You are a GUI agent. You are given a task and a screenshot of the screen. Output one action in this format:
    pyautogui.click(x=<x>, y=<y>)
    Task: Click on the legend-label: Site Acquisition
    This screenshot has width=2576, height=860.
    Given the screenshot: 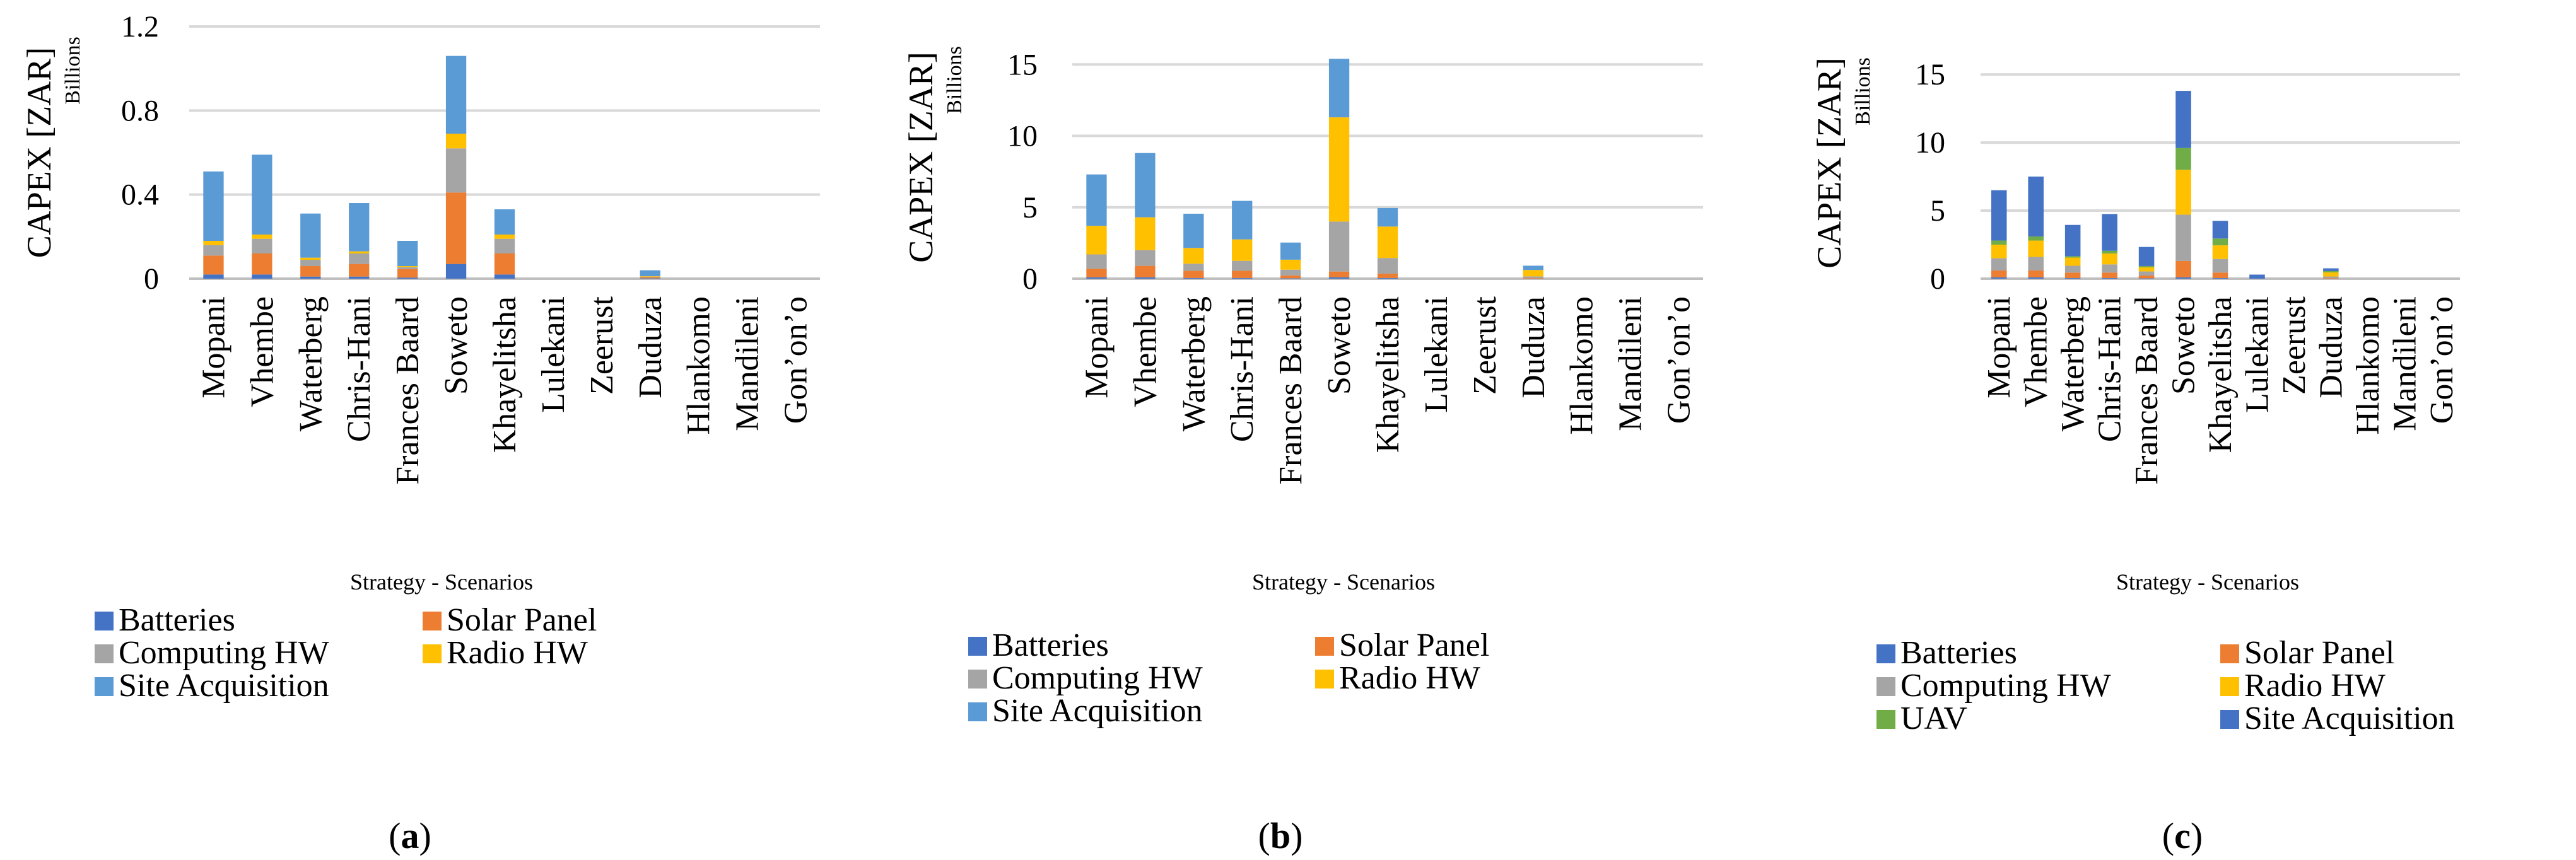 What is the action you would take?
    pyautogui.click(x=224, y=686)
    